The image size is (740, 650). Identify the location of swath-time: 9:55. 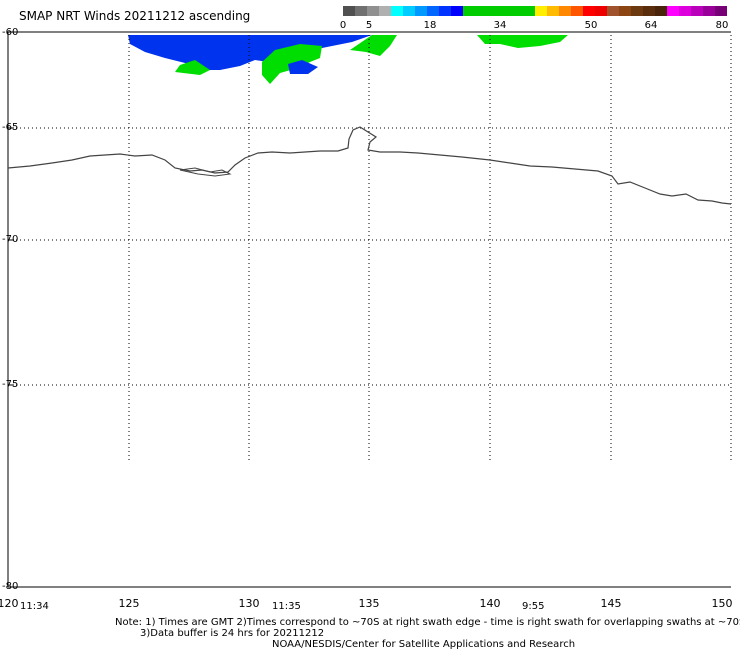
(533, 606).